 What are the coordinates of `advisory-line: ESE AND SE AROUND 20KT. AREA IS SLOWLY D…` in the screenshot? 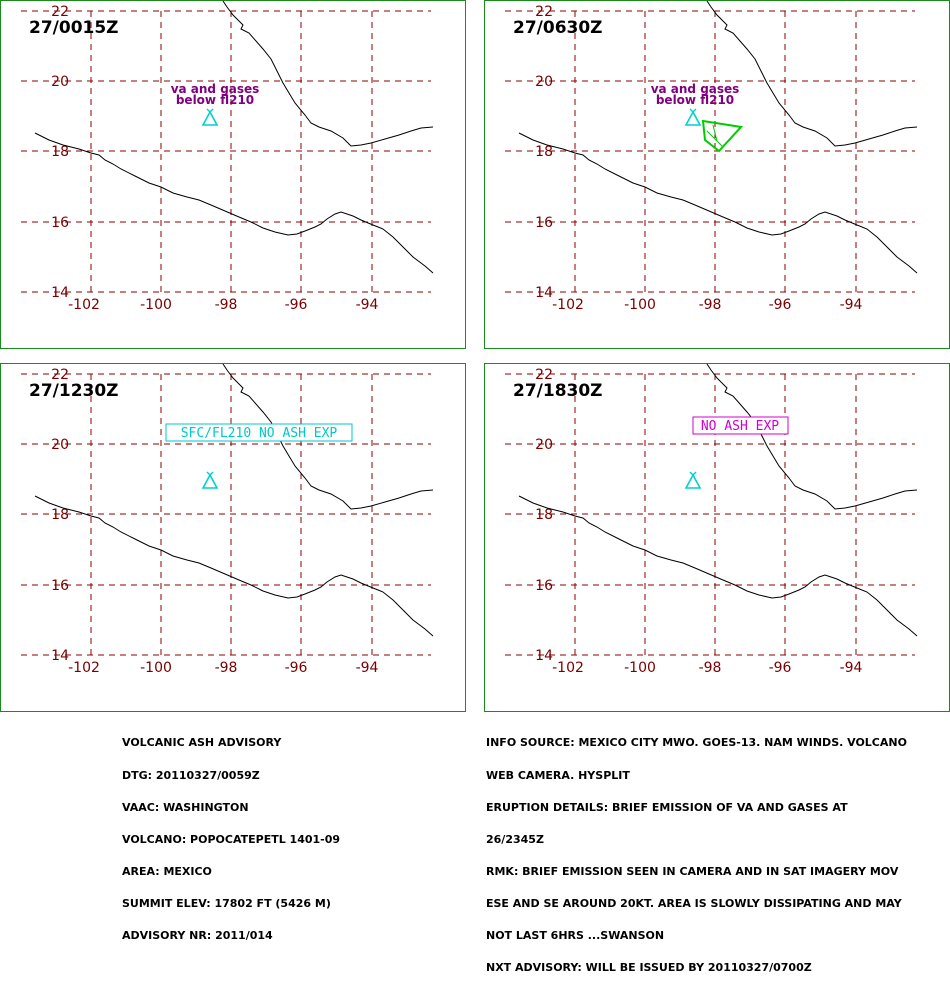 It's located at (694, 903).